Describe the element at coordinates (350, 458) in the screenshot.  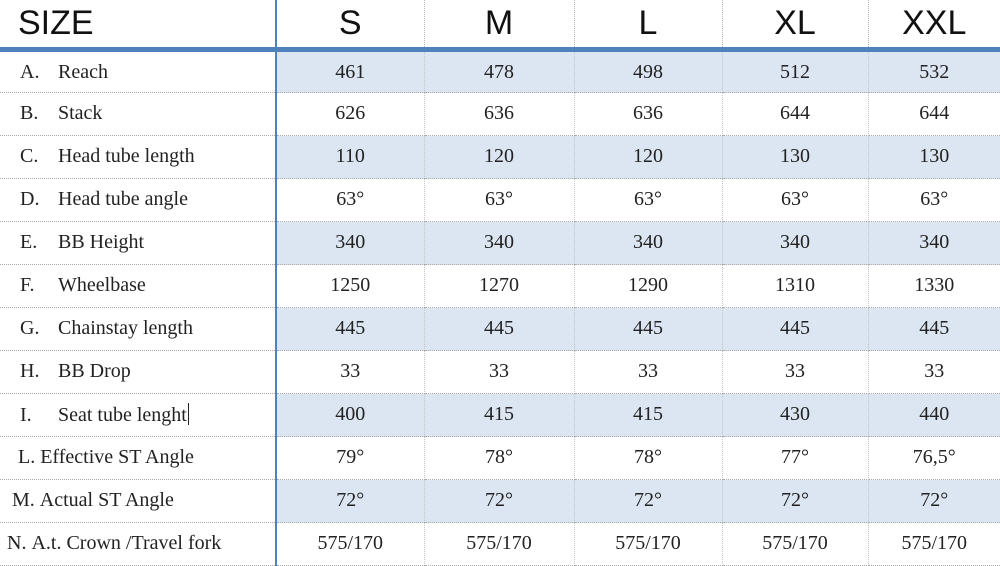
I see `cell-value: 79°` at that location.